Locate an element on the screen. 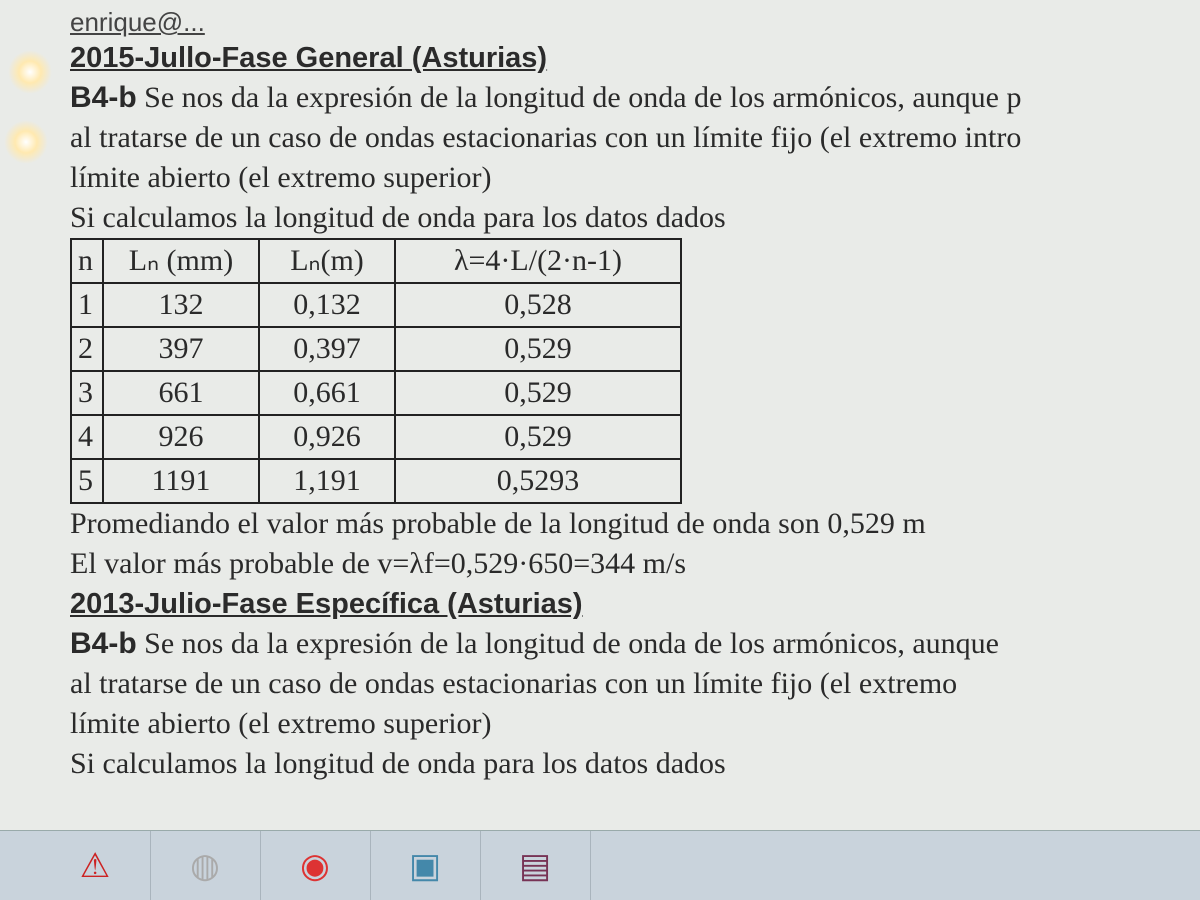 The image size is (1200, 900). table-cell: 3 is located at coordinates (87, 393).